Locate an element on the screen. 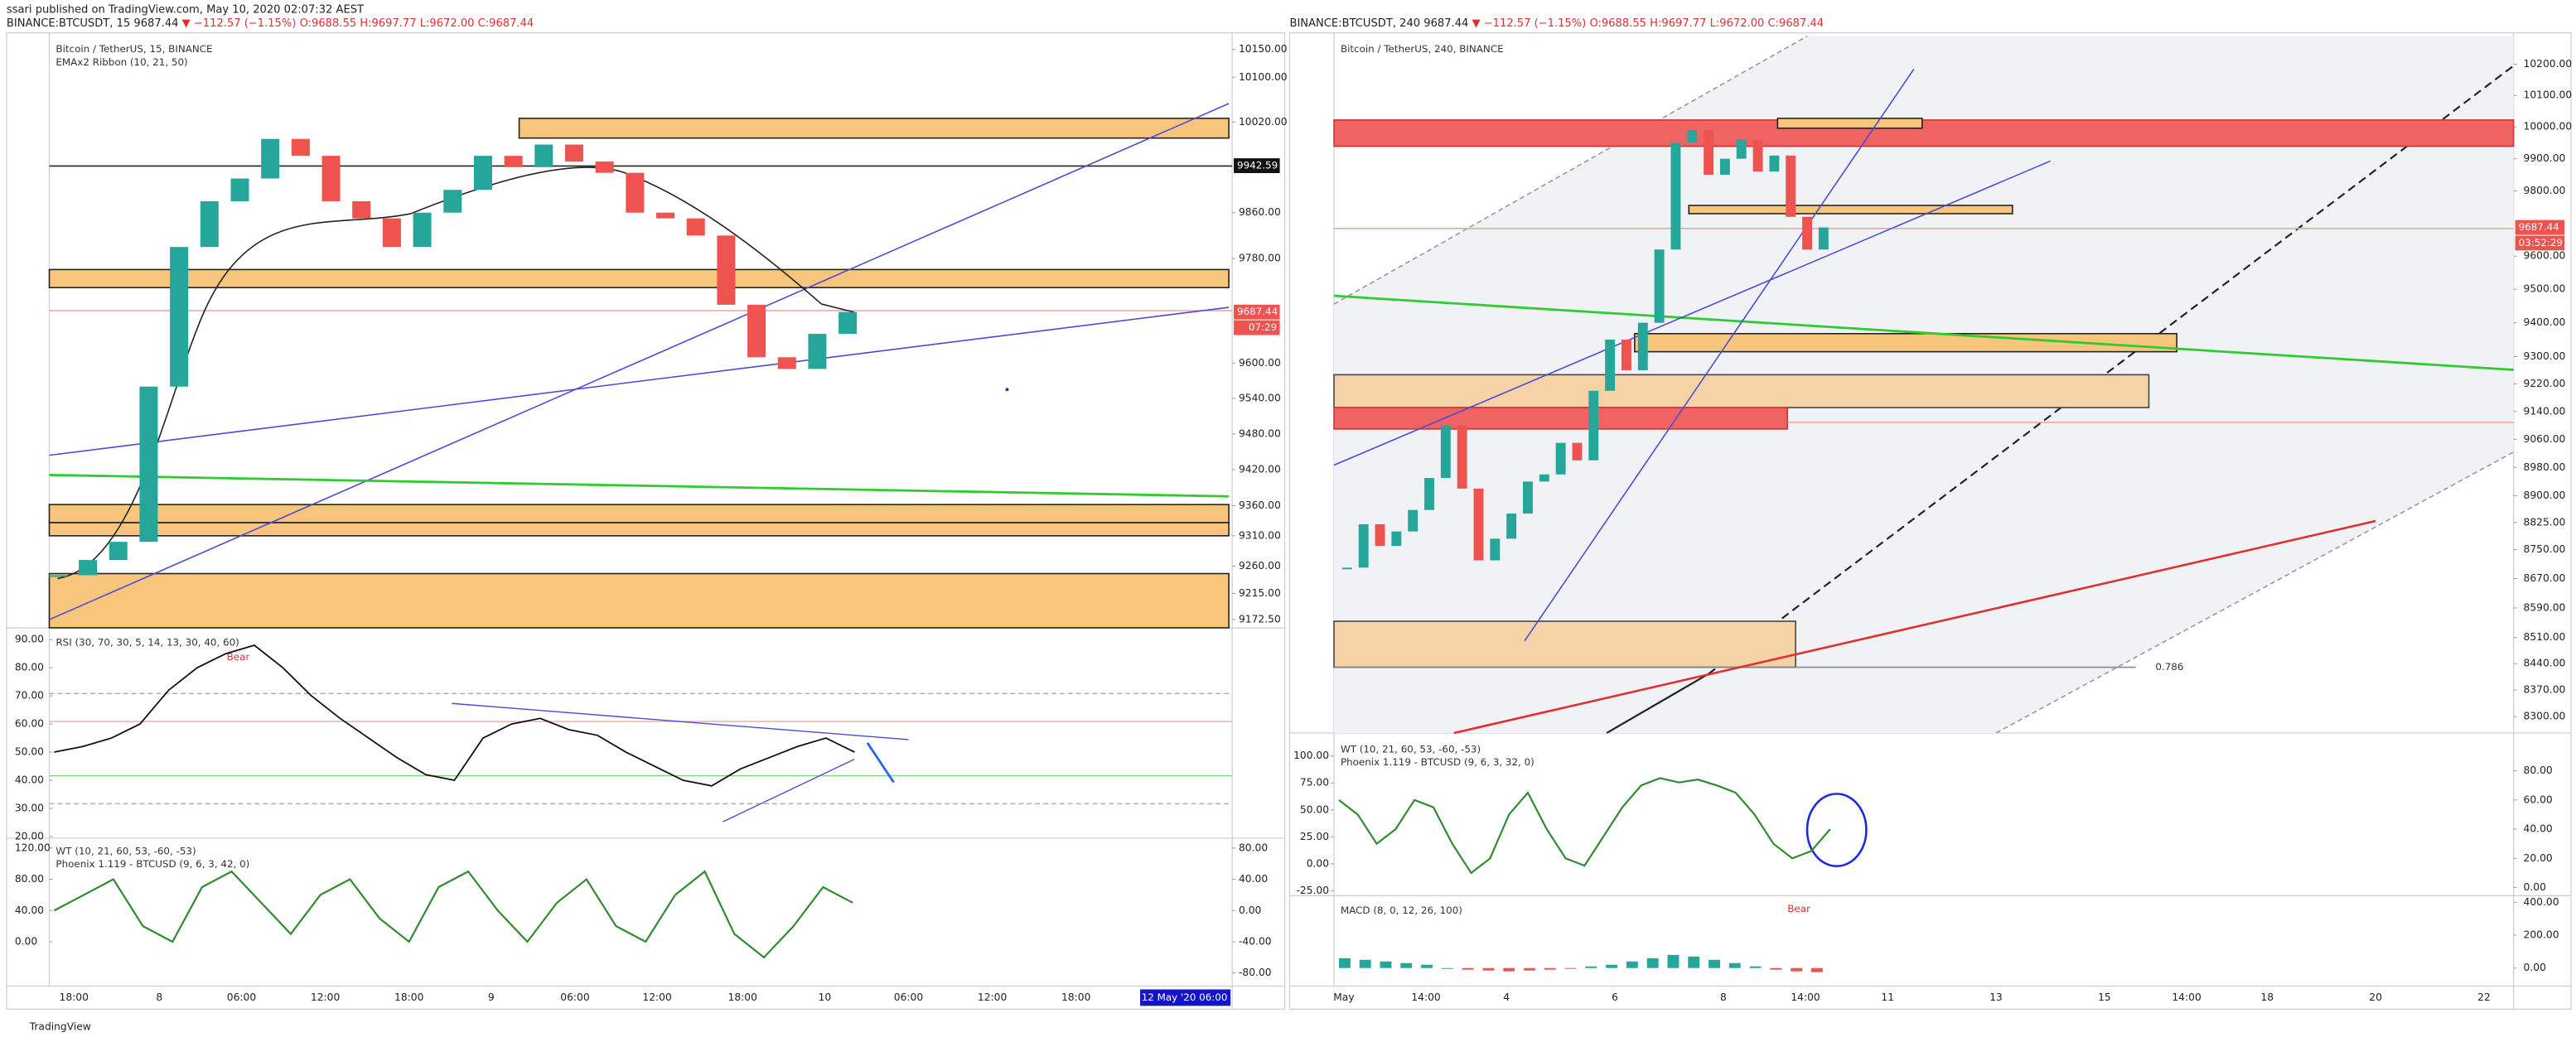  fib-label: 0.786 is located at coordinates (2169, 667).